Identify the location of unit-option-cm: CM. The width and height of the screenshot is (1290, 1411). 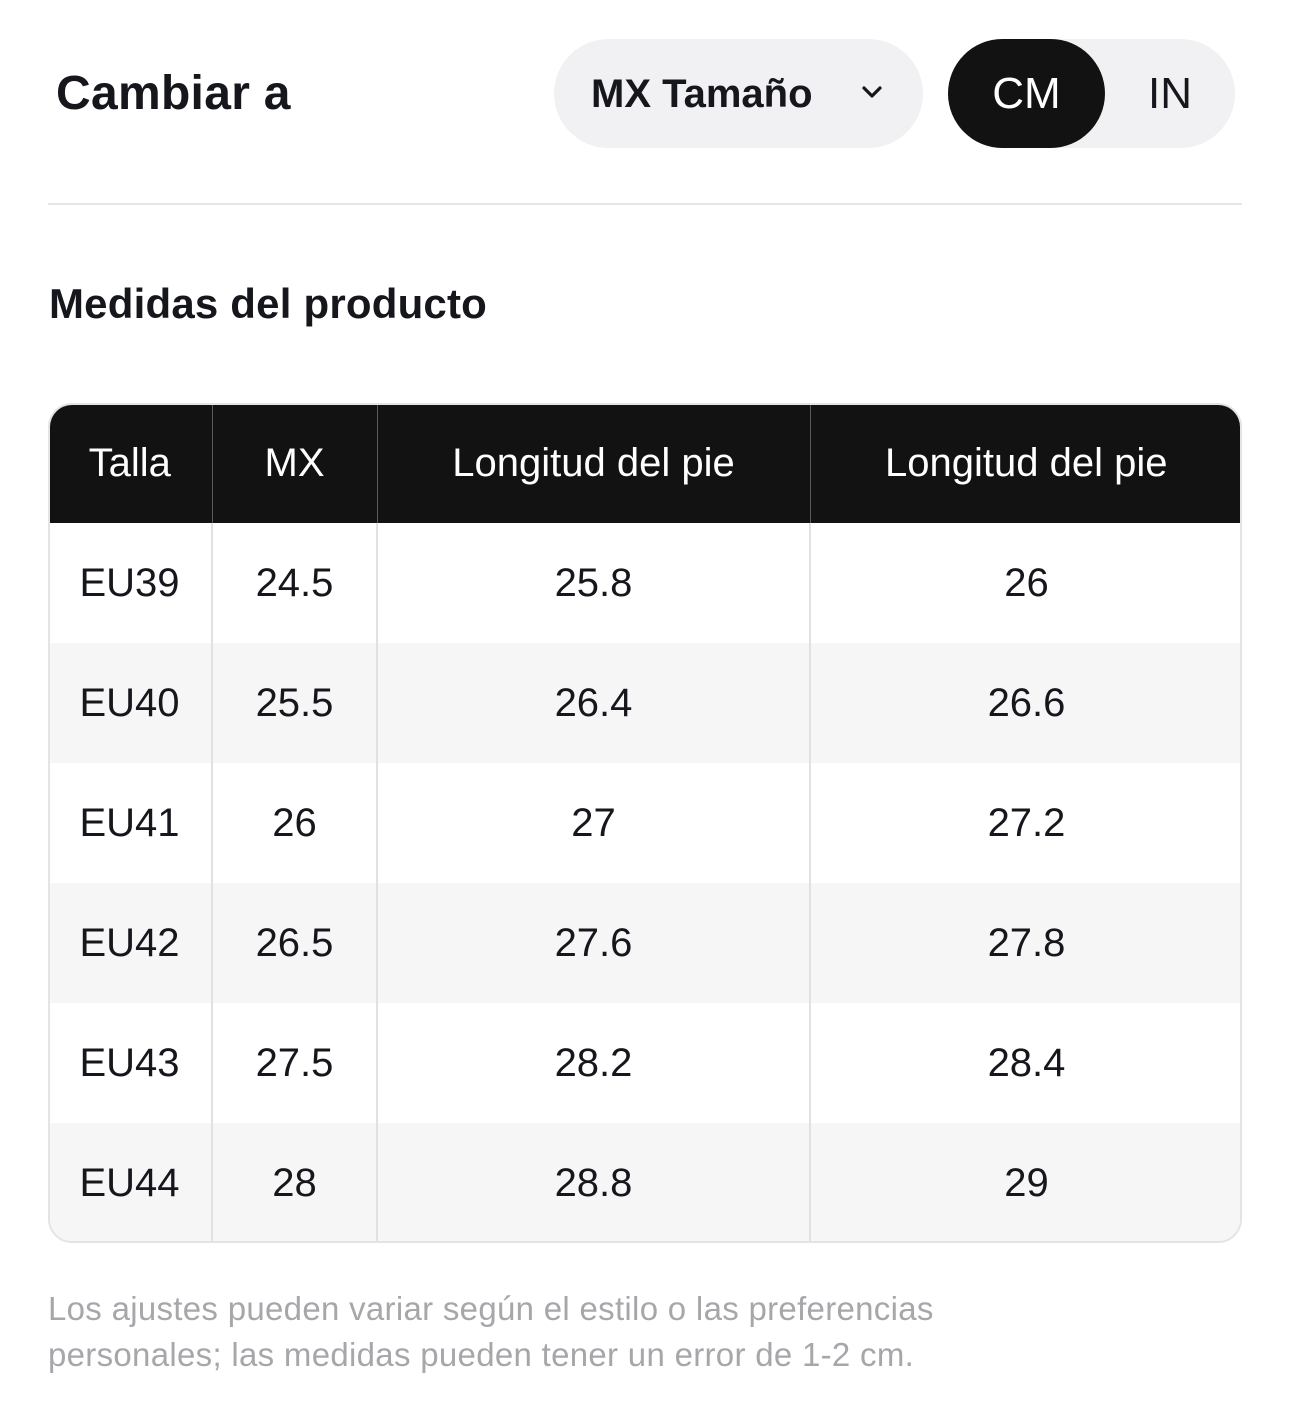
(1026, 93).